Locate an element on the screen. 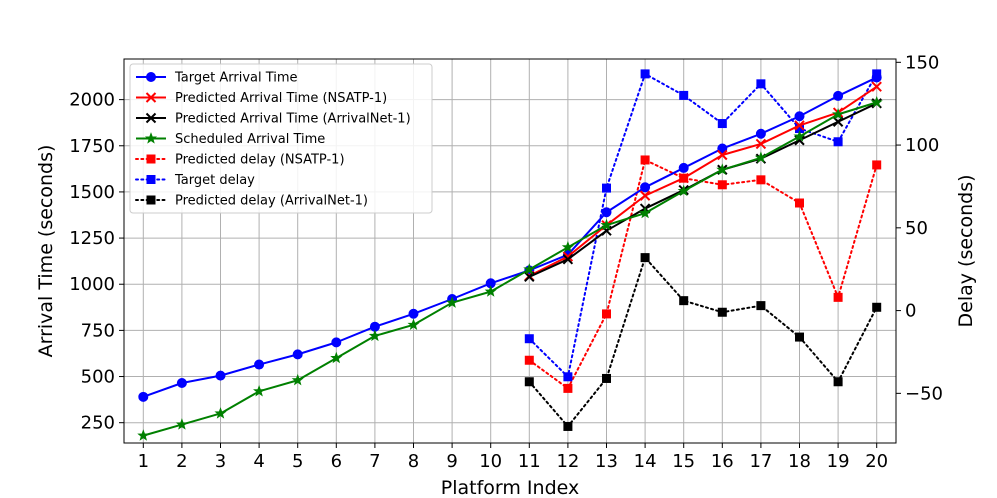 Image resolution: width=997 pixels, height=498 pixels. left-y-tick-label: 1750 is located at coordinates (92, 146).